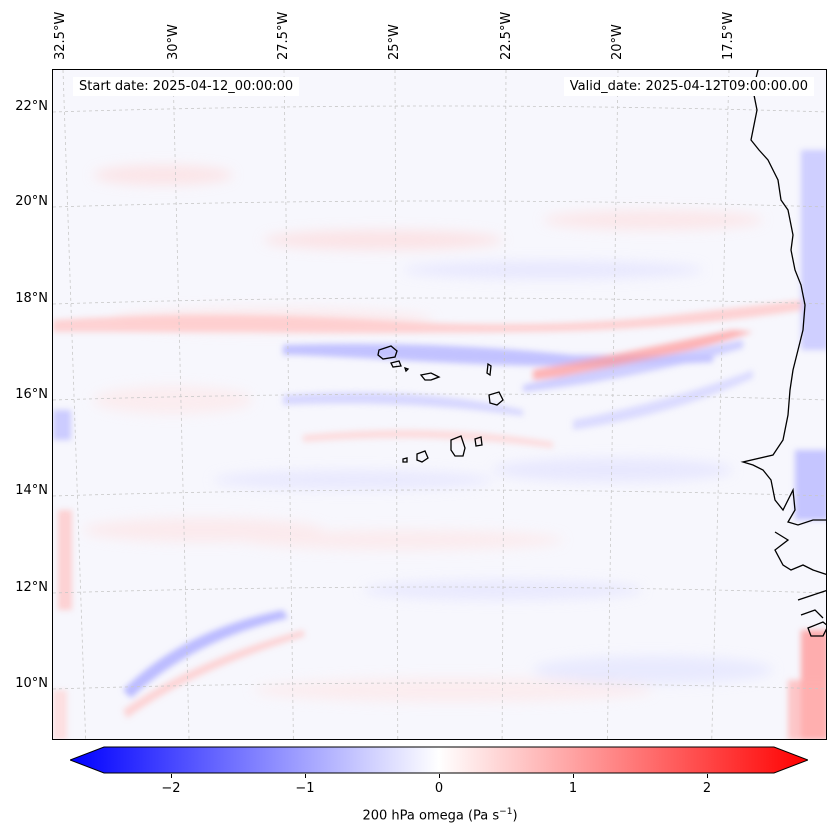 Image resolution: width=837 pixels, height=839 pixels. What do you see at coordinates (405, 460) in the screenshot?
I see `island-brava` at bounding box center [405, 460].